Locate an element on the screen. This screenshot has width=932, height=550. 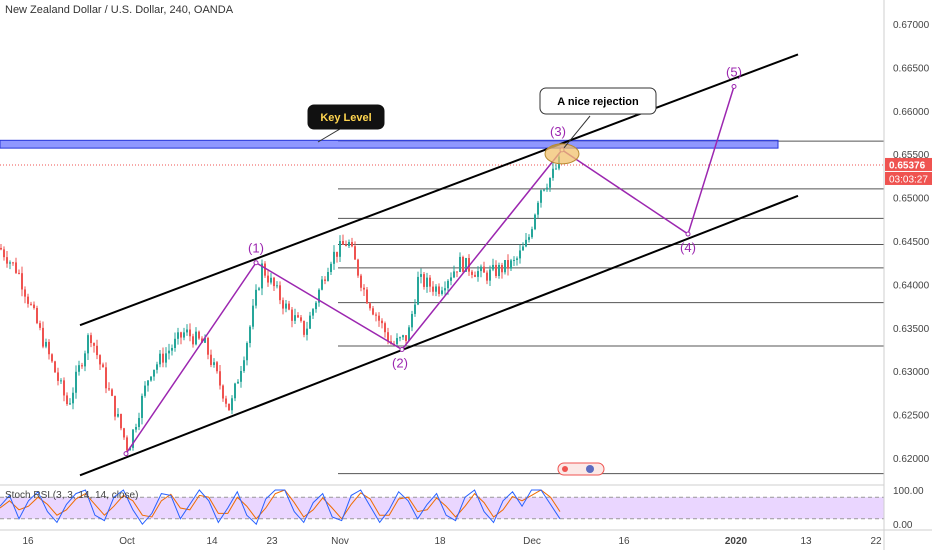
time-axis: 16 Oct 14 23 Nov 18 Dec 16 2020 13 22 is located at coordinates (466, 538).